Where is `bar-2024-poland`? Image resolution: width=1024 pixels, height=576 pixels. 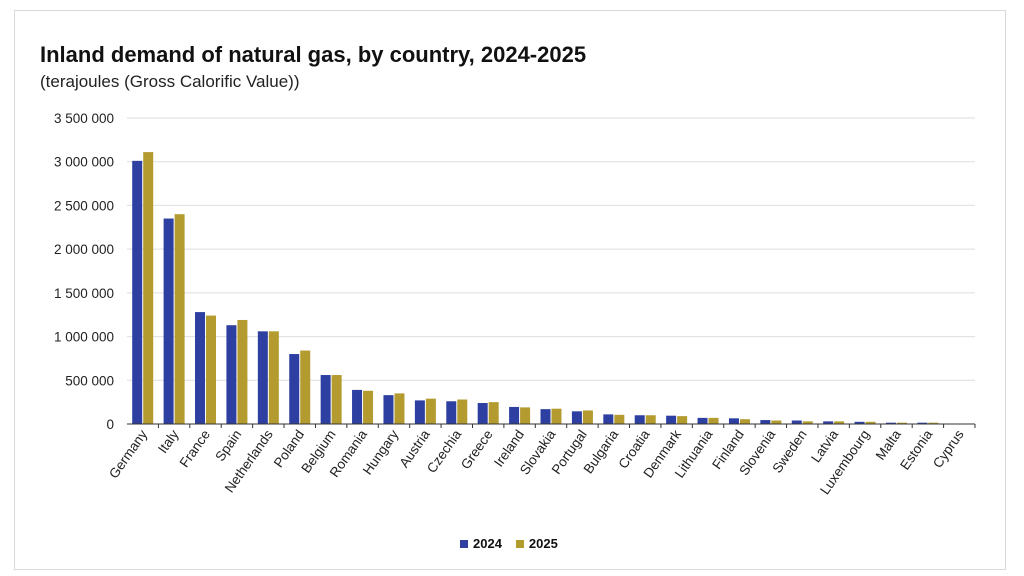
bar-2024-poland is located at coordinates (294, 389).